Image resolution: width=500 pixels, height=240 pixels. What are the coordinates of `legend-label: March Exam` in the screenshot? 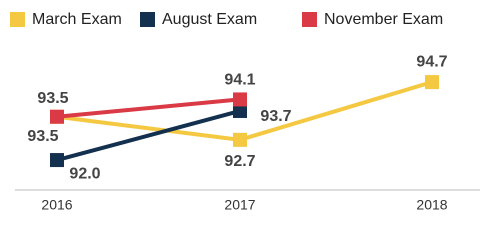 It's located at (77, 19).